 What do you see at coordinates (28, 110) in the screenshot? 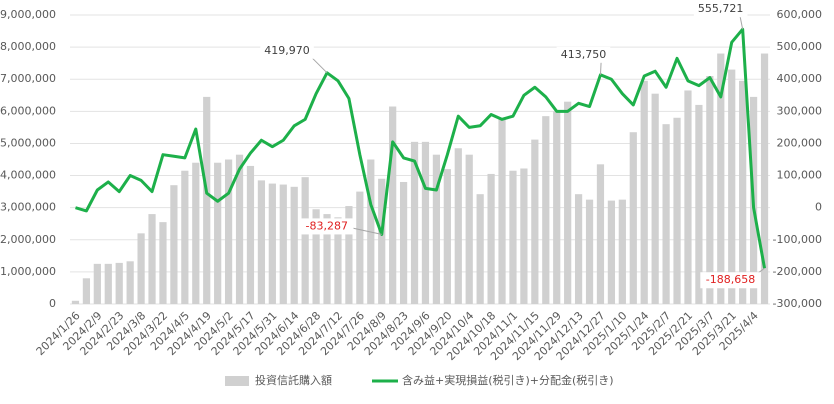
I see `y-tick-label: 6,000,000` at bounding box center [28, 110].